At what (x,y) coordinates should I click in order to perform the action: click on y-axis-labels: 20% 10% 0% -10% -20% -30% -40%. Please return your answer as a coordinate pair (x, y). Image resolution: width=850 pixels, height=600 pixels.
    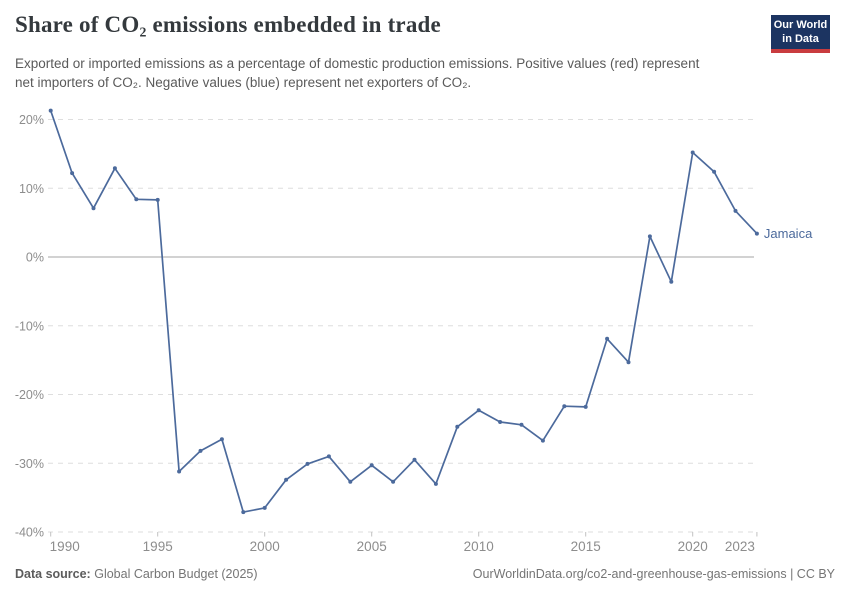
    Looking at the image, I should click on (29, 326).